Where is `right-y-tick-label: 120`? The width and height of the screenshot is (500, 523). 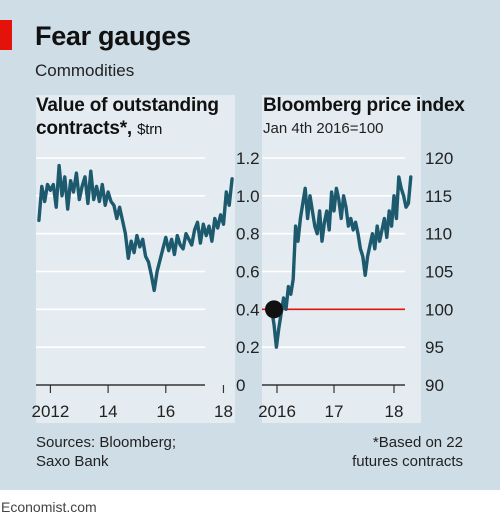
right-y-tick-label: 120 is located at coordinates (439, 158).